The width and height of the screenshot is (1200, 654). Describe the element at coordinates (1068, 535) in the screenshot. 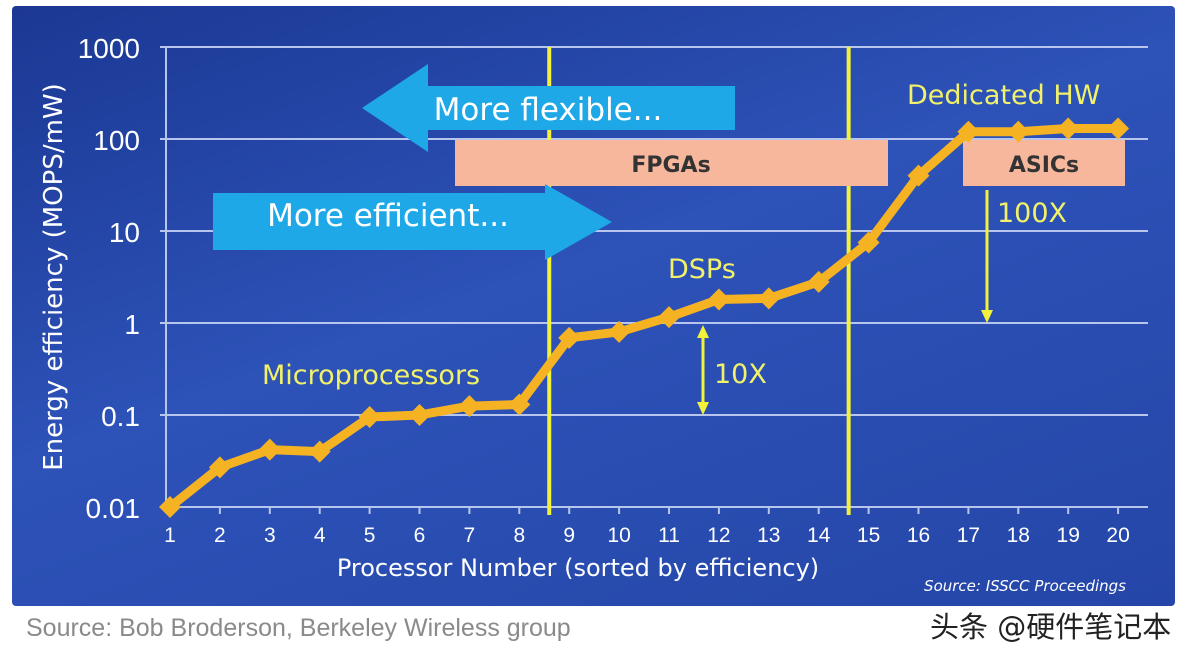

I see `x-tick-label: 19` at that location.